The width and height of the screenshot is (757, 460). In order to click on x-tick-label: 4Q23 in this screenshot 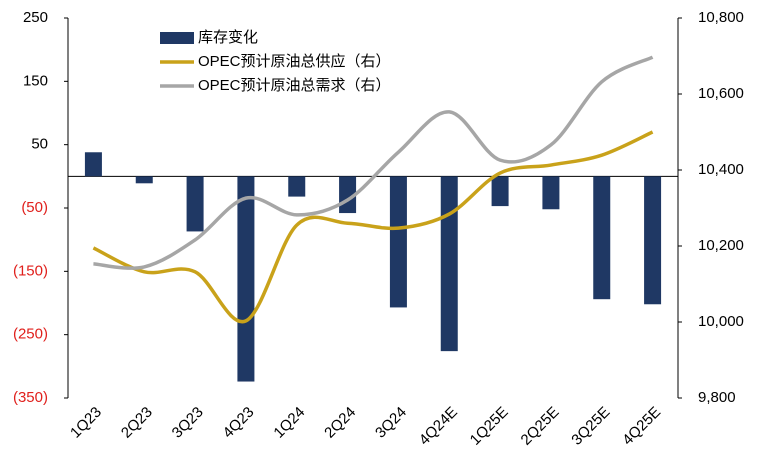, I will do `click(239, 423)`.